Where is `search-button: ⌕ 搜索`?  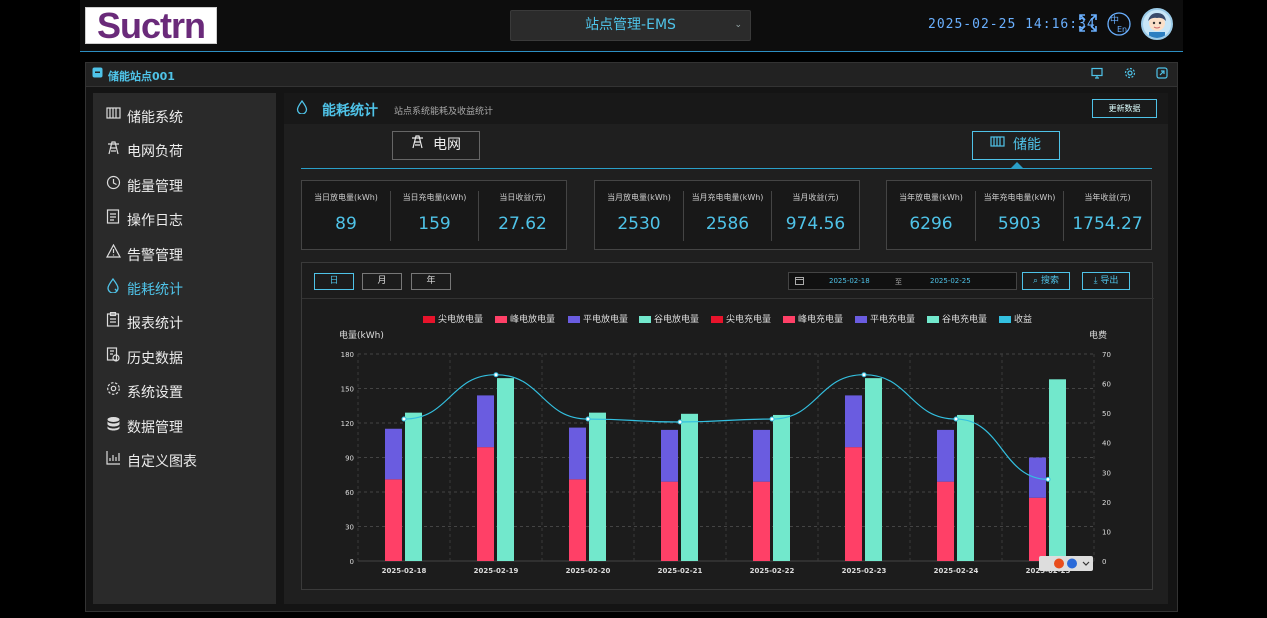 search-button: ⌕ 搜索 is located at coordinates (1046, 281).